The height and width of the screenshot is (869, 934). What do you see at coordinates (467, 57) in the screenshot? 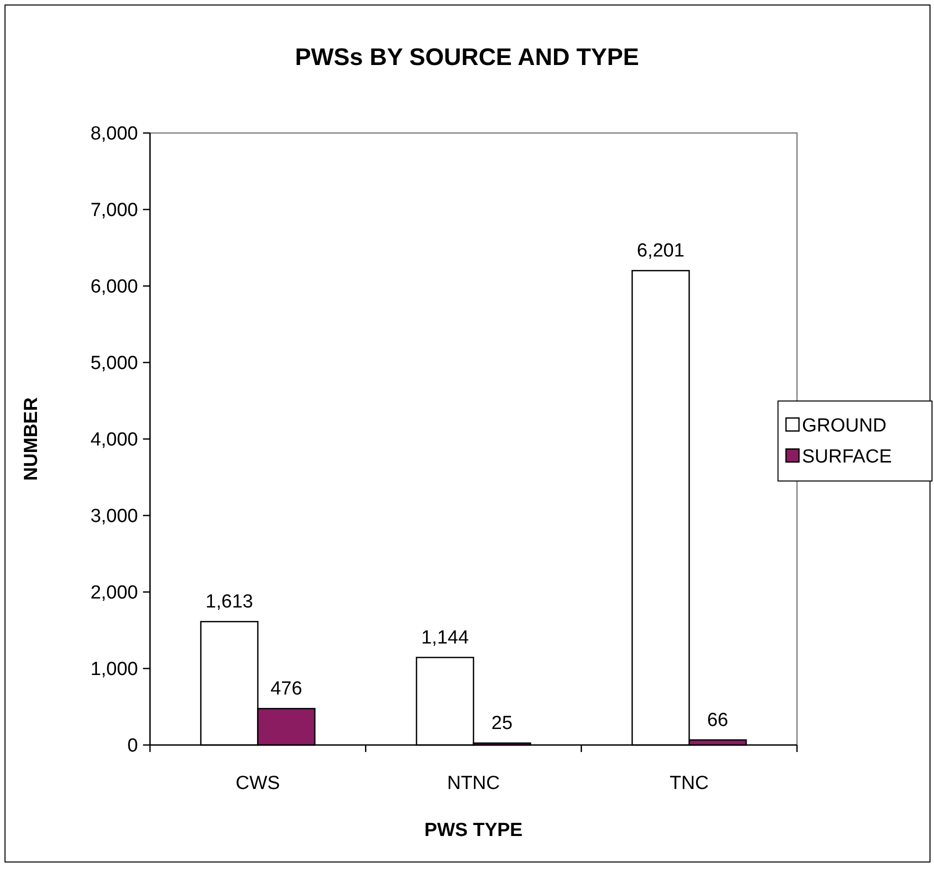
I see `chart-title: PWSs BY SOURCE AND TYPE` at bounding box center [467, 57].